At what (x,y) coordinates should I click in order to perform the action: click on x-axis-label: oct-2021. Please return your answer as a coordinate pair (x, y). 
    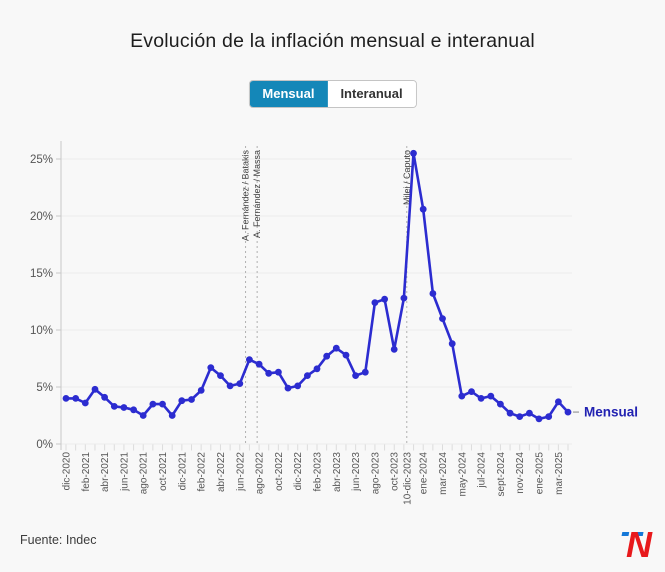
    Looking at the image, I should click on (163, 471).